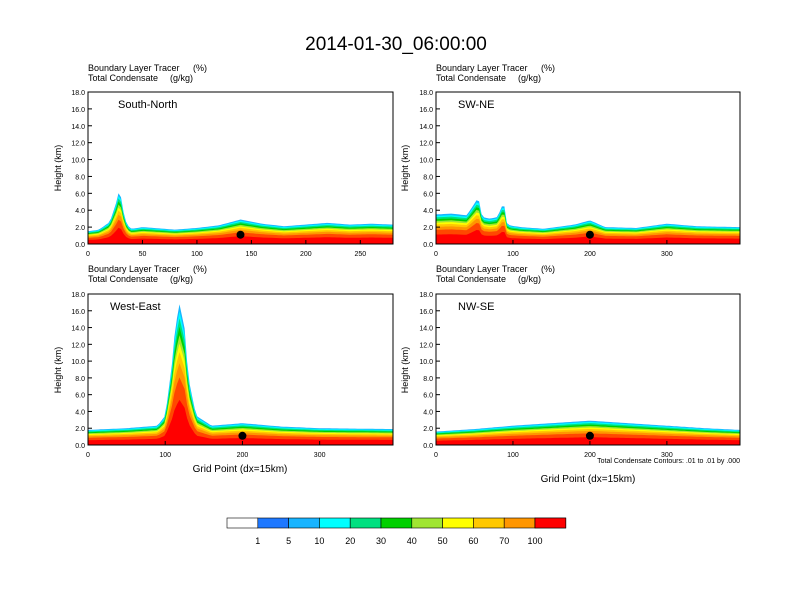  Describe the element at coordinates (252, 254) in the screenshot. I see `x-tick-label: 150` at that location.